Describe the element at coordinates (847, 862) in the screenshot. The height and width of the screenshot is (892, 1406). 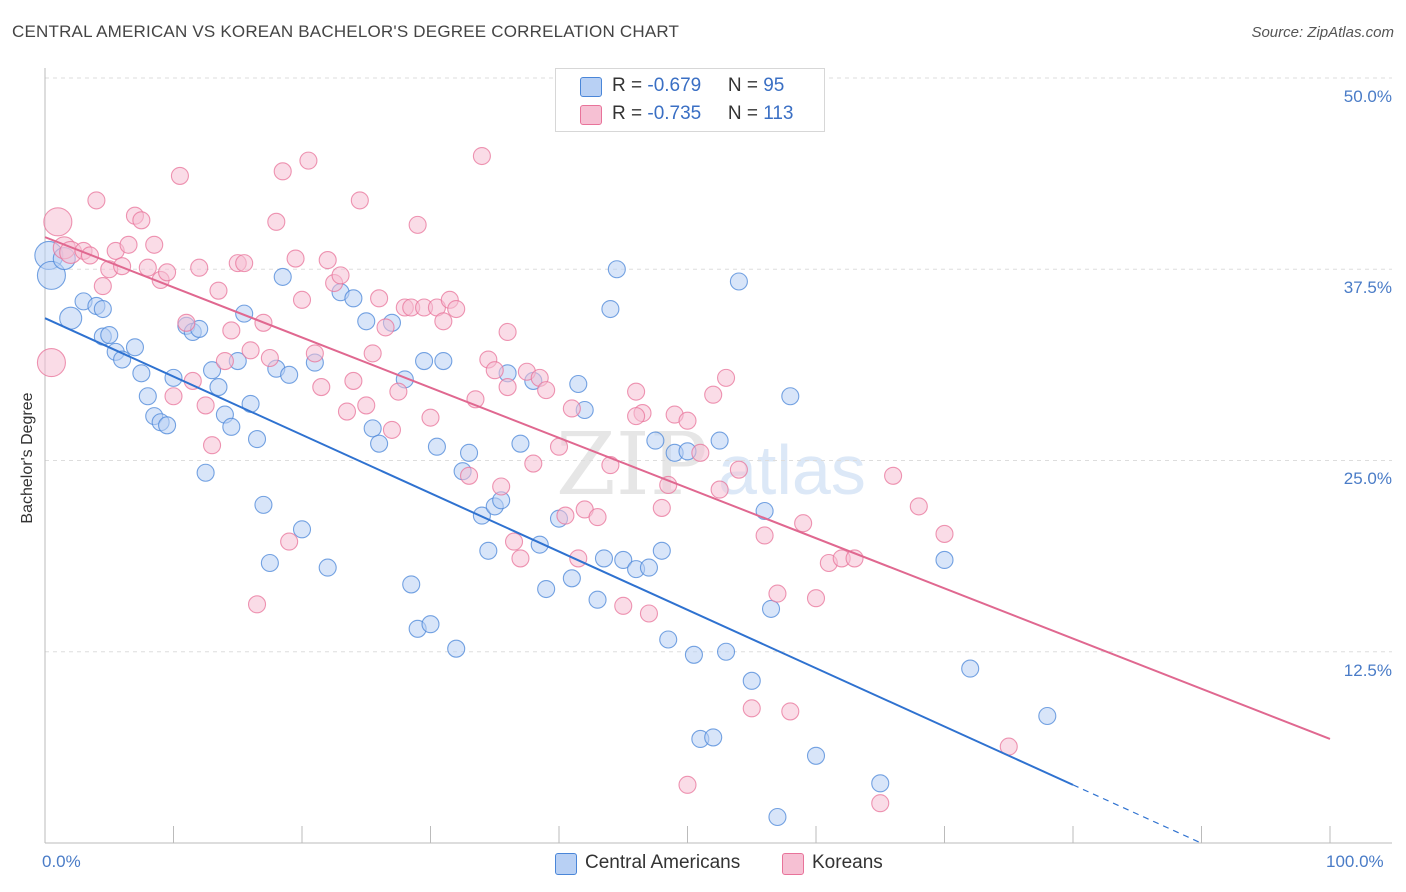
I see `bottom-legend-koreans: Koreans` at that location.